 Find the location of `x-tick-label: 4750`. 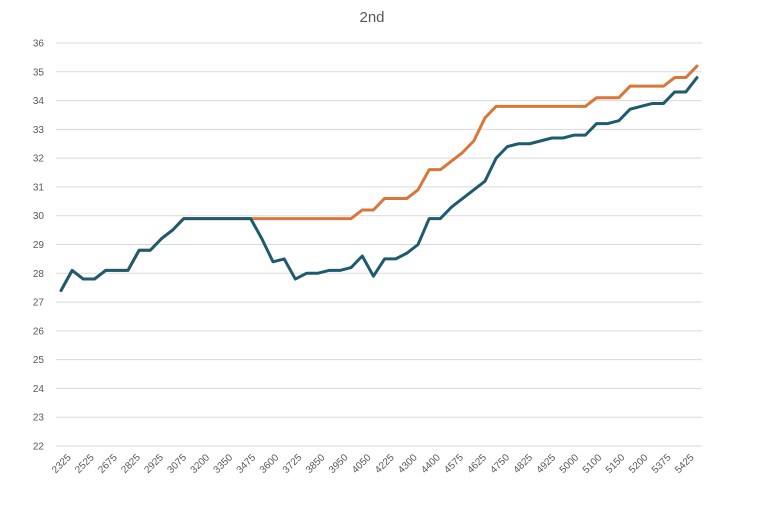

x-tick-label: 4750 is located at coordinates (501, 464).